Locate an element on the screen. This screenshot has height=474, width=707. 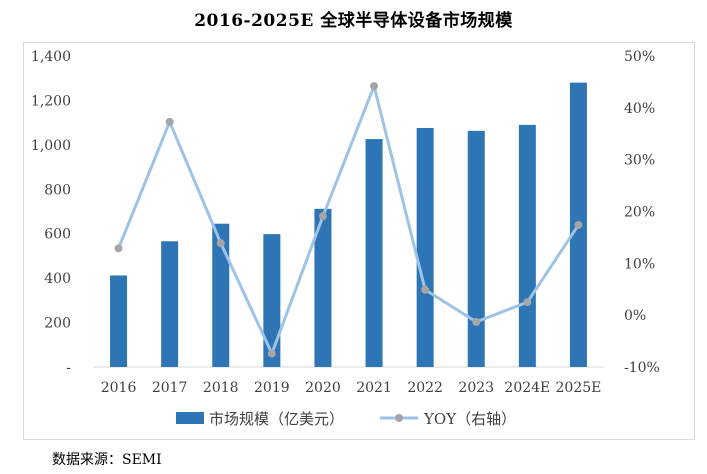
x-tick-label: 2018 is located at coordinates (221, 388).